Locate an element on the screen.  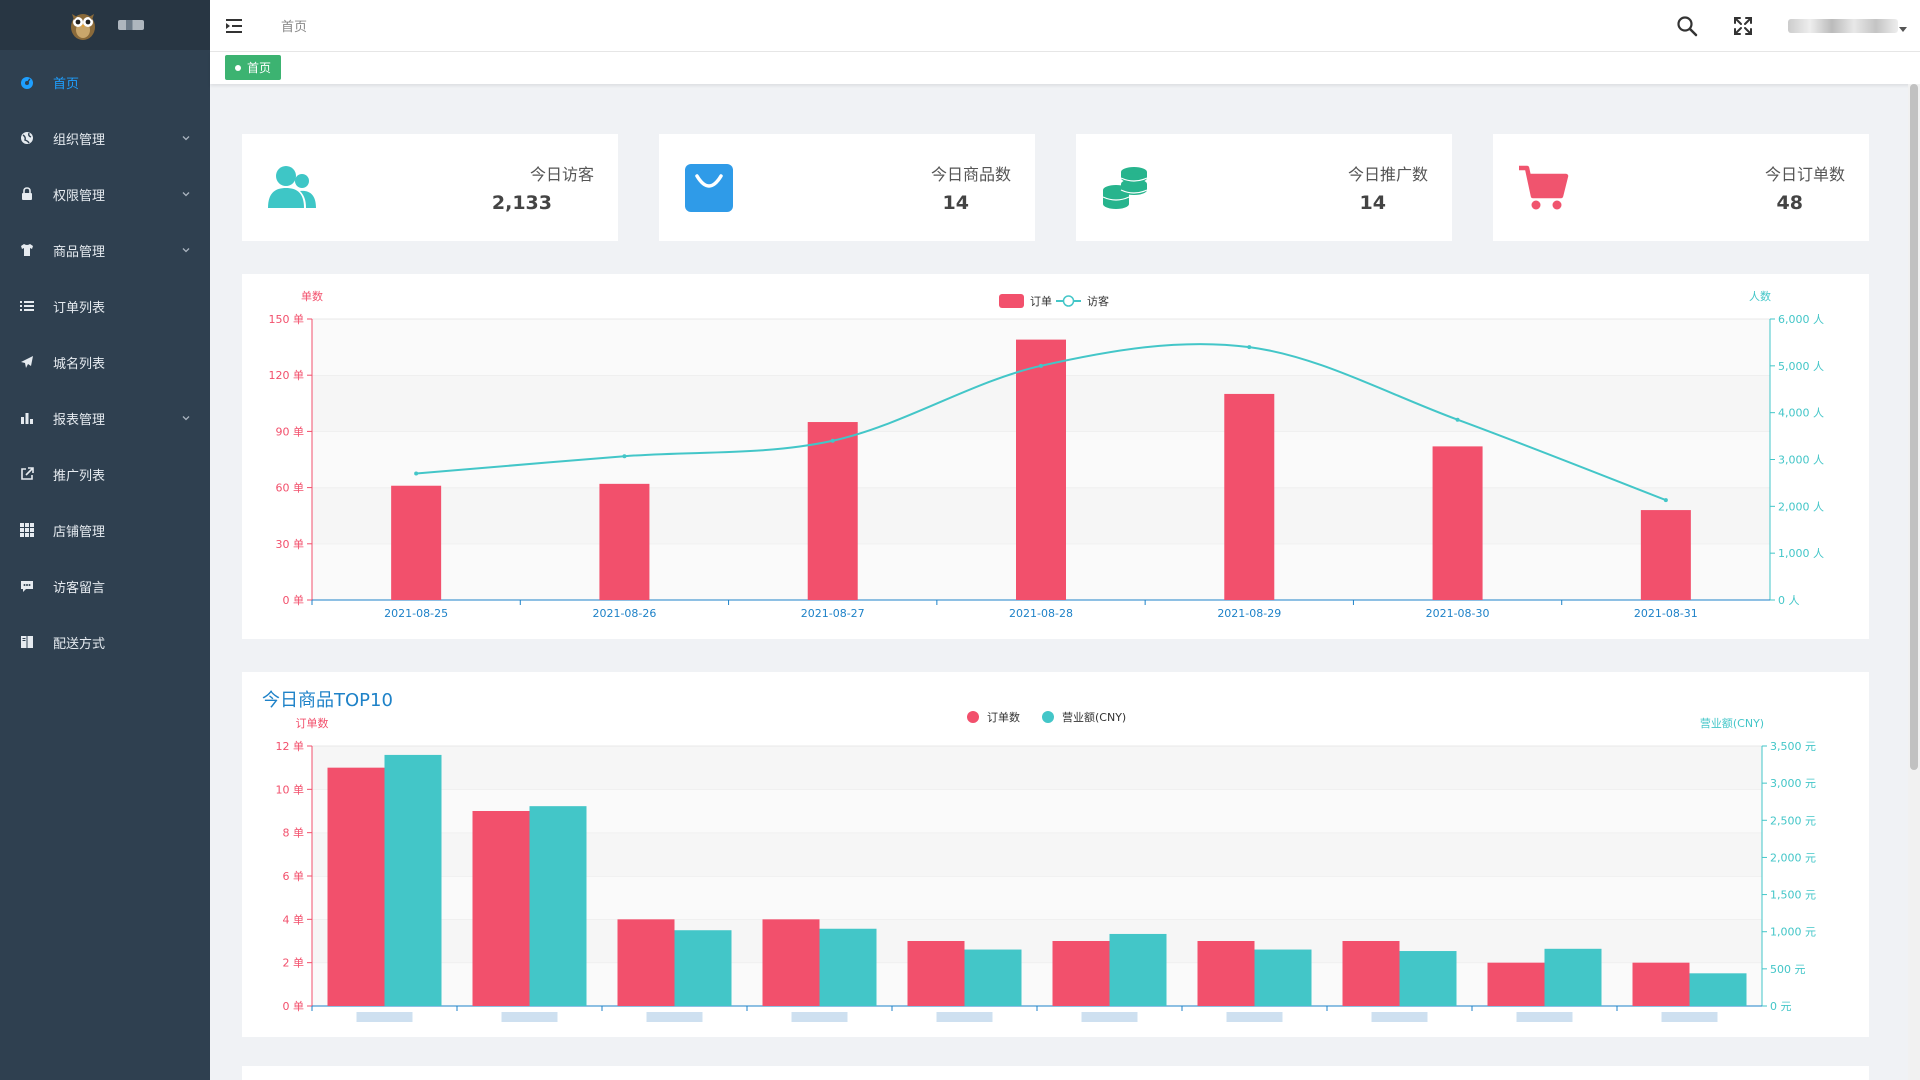
y-tick-label: 3,000 人 is located at coordinates (1801, 460).